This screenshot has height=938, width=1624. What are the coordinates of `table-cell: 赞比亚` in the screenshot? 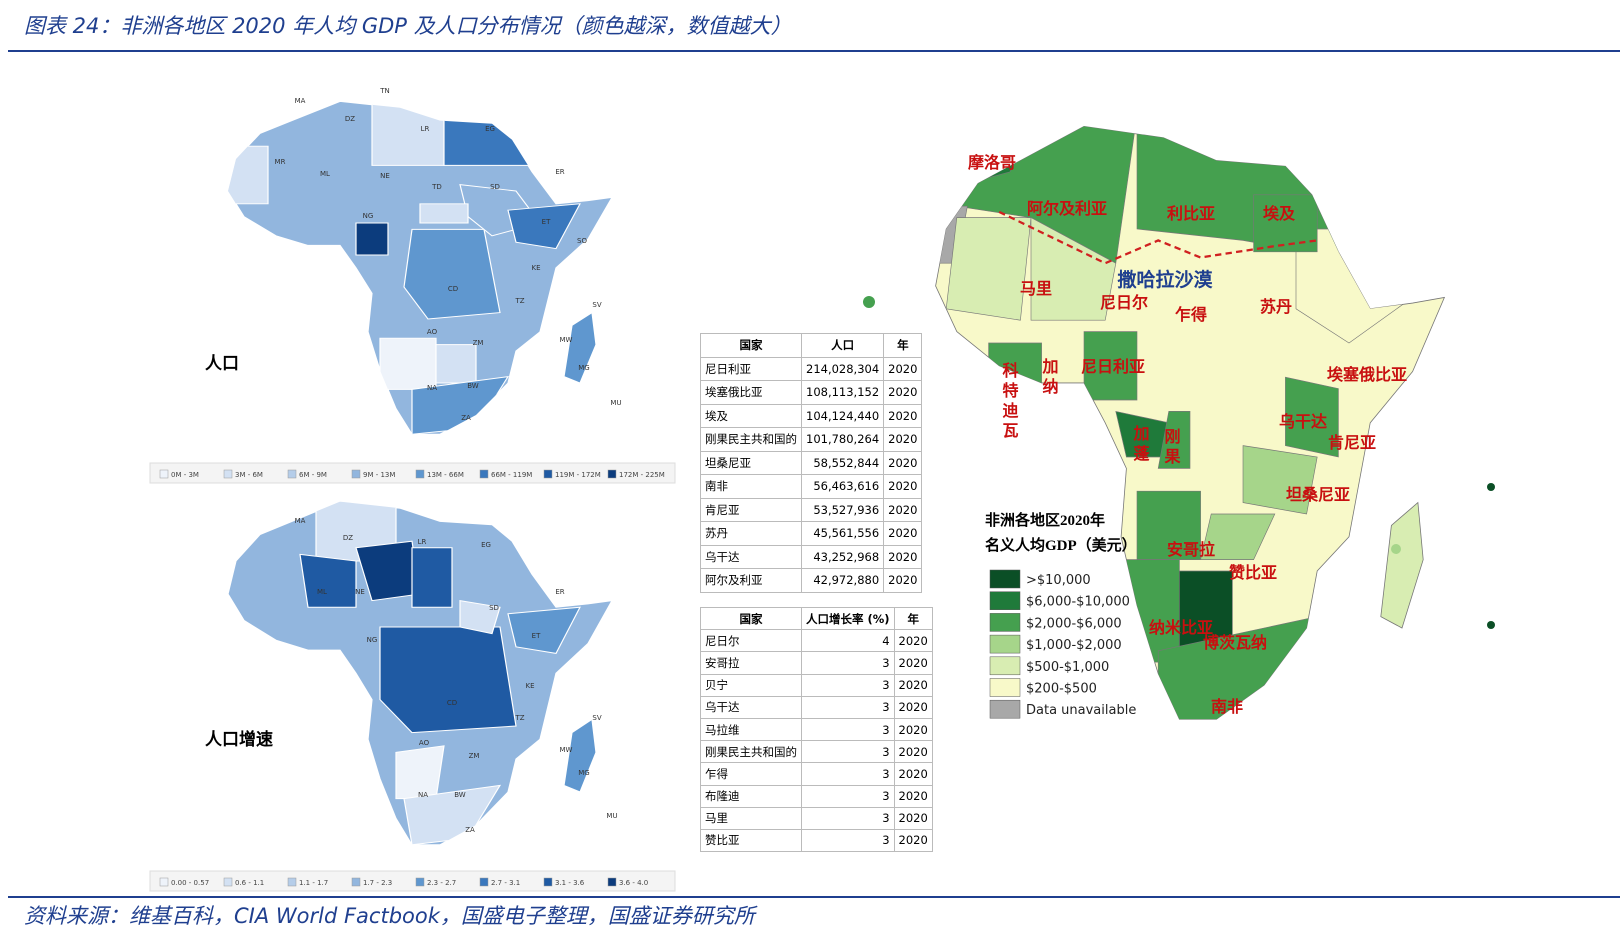 It's located at (751, 840).